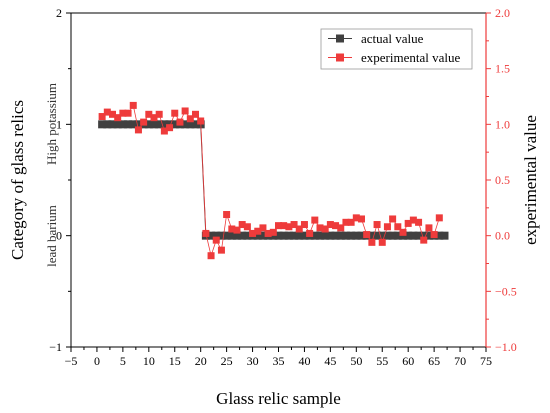 The height and width of the screenshot is (413, 550). I want to click on x-tick-label: −5, so click(71, 361).